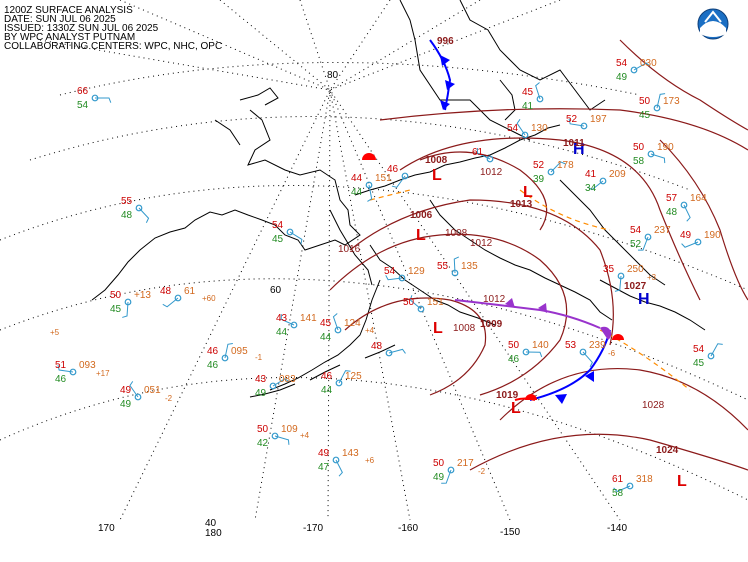 The height and width of the screenshot is (562, 748). I want to click on header-issued: ISSUED: 1330Z SUN JUL 06 2025, so click(81, 28).